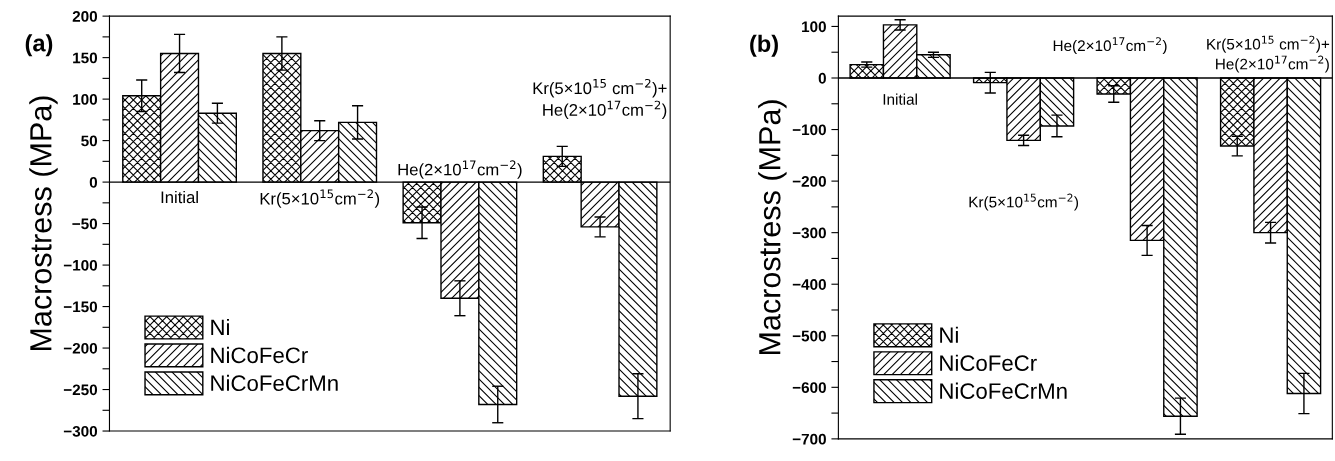 This screenshot has width=1335, height=461. I want to click on text: (b), so click(764, 45).